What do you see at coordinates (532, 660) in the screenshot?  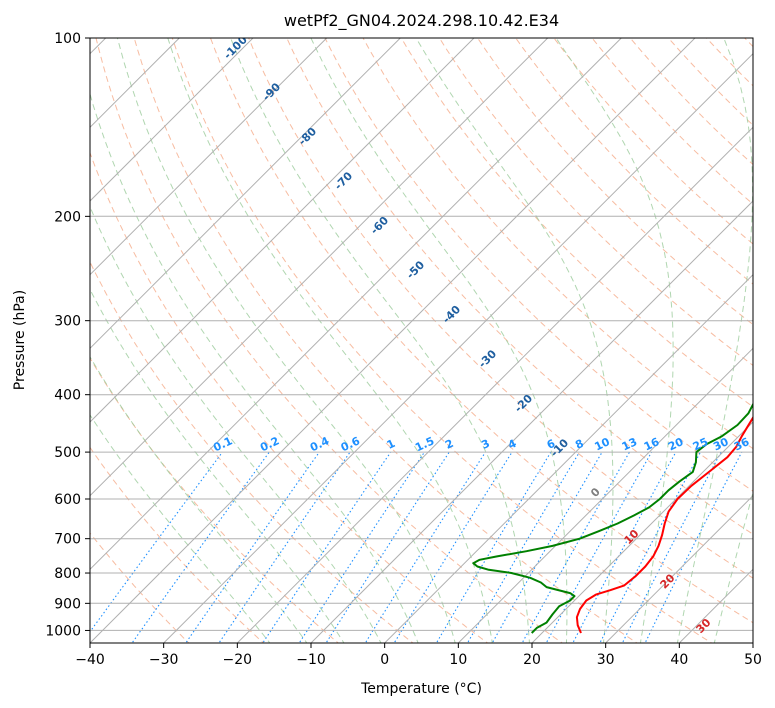 I see `x-tick-label: 20` at bounding box center [532, 660].